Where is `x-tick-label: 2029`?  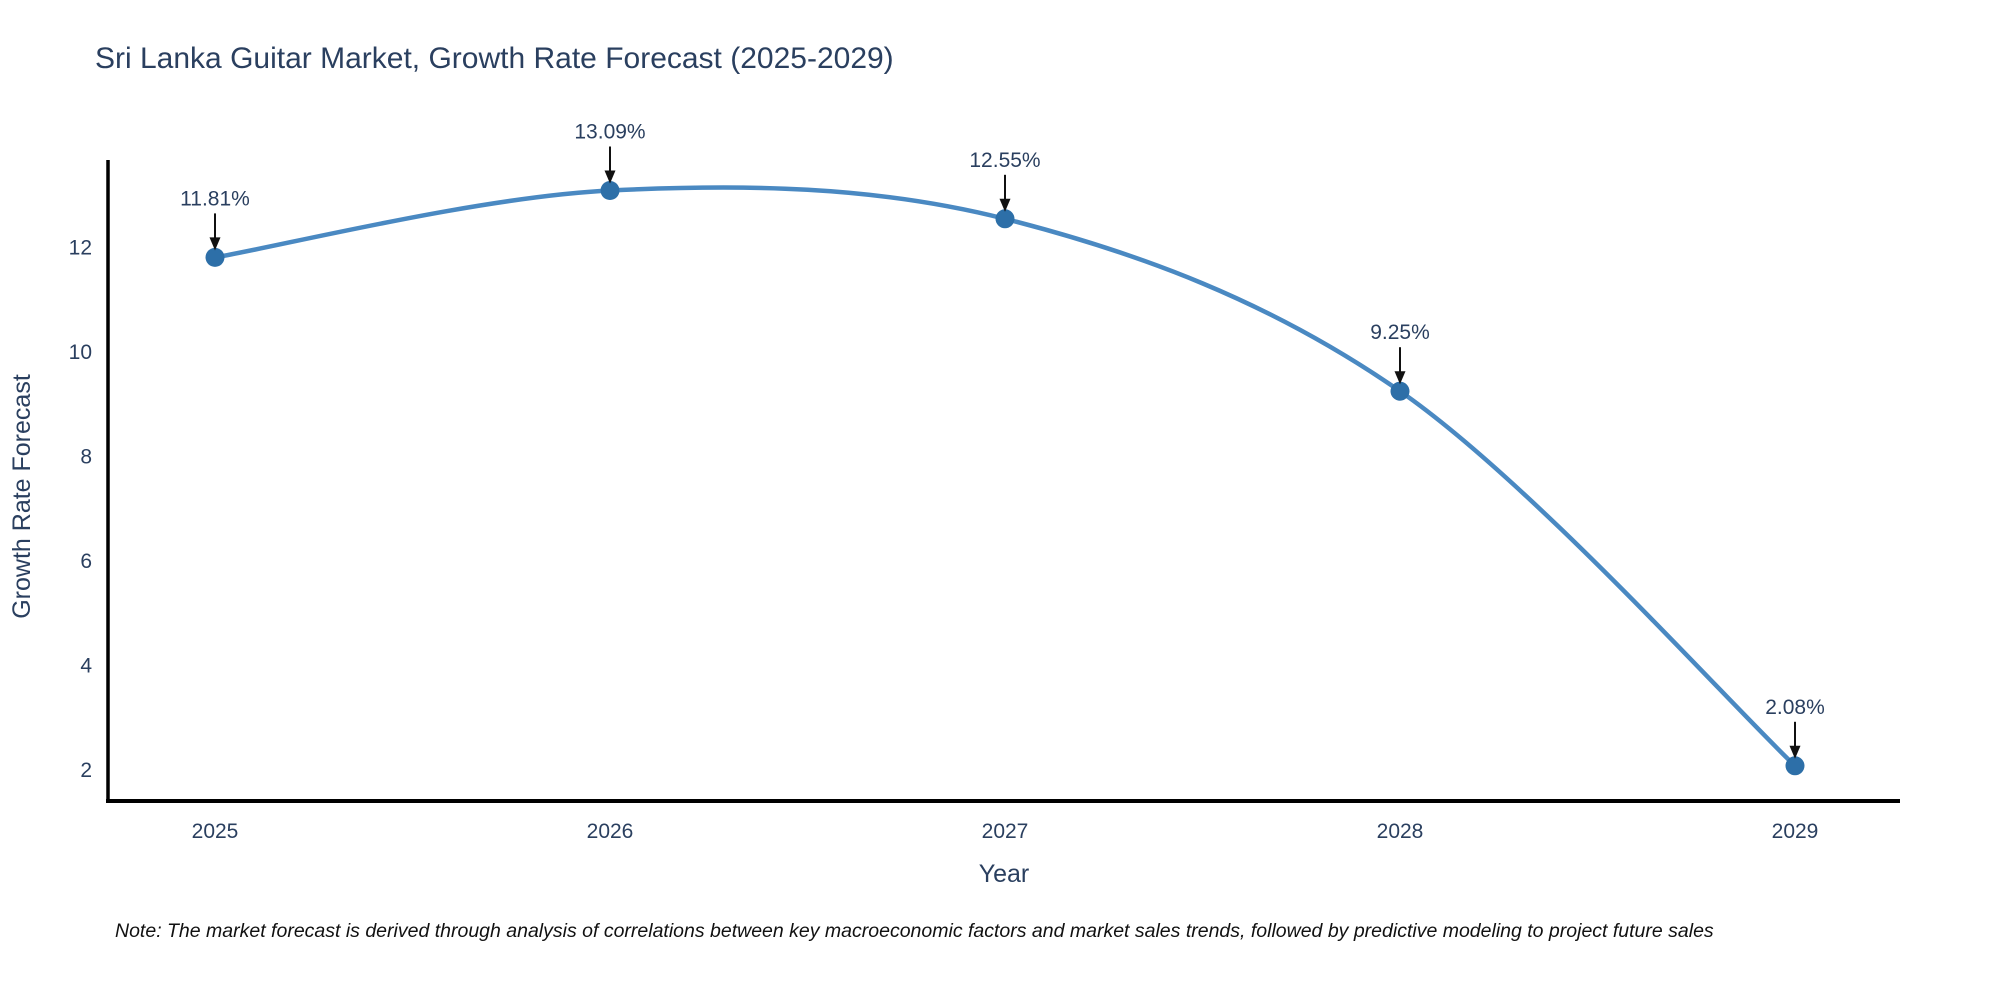
x-tick-label: 2029 is located at coordinates (1795, 831).